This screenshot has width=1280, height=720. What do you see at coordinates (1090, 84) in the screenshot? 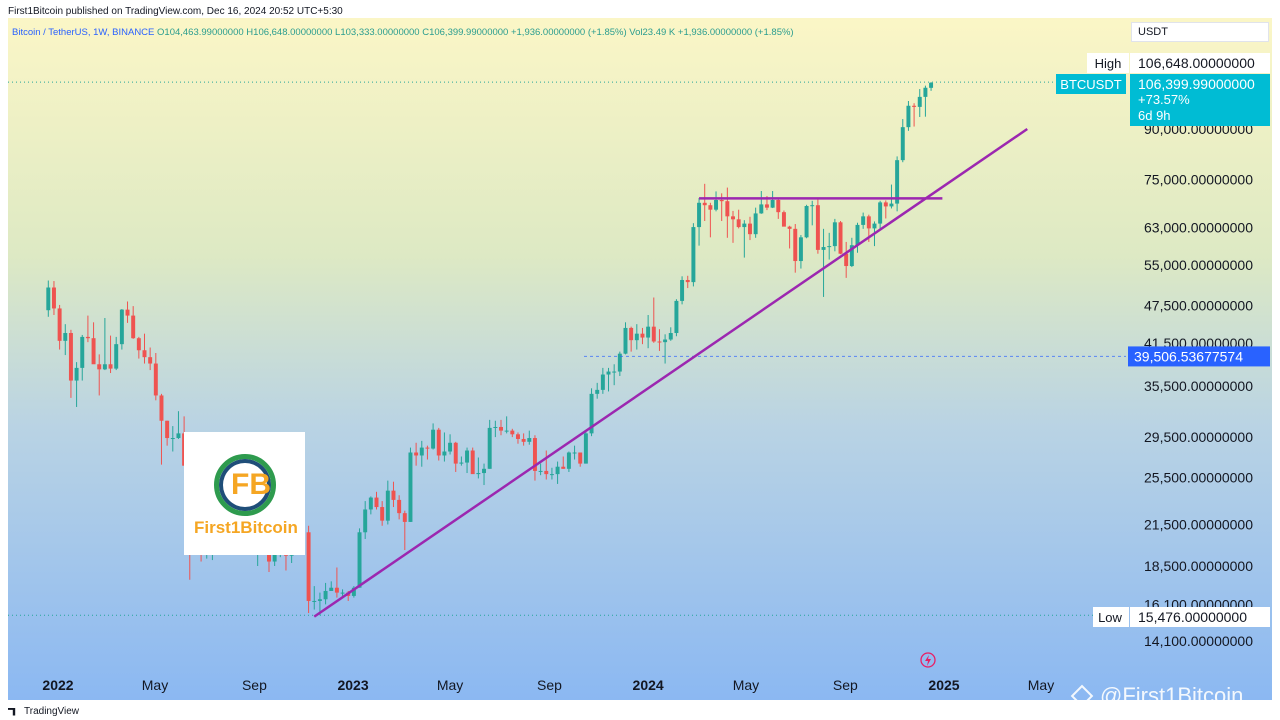
I see `symbol-tag-label: BTCUSDT` at bounding box center [1090, 84].